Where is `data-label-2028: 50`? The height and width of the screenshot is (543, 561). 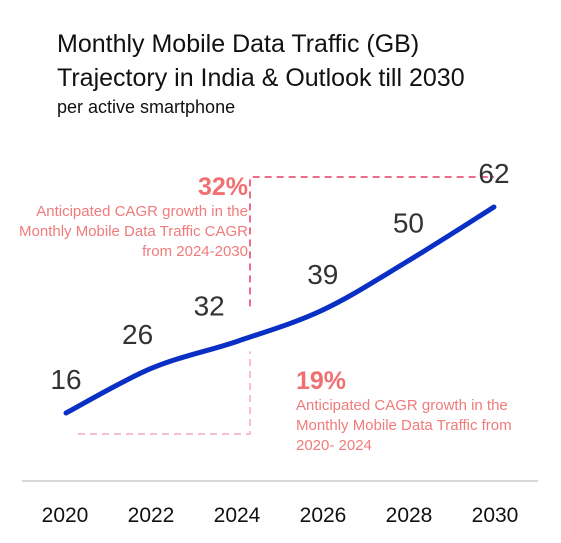 data-label-2028: 50 is located at coordinates (408, 223).